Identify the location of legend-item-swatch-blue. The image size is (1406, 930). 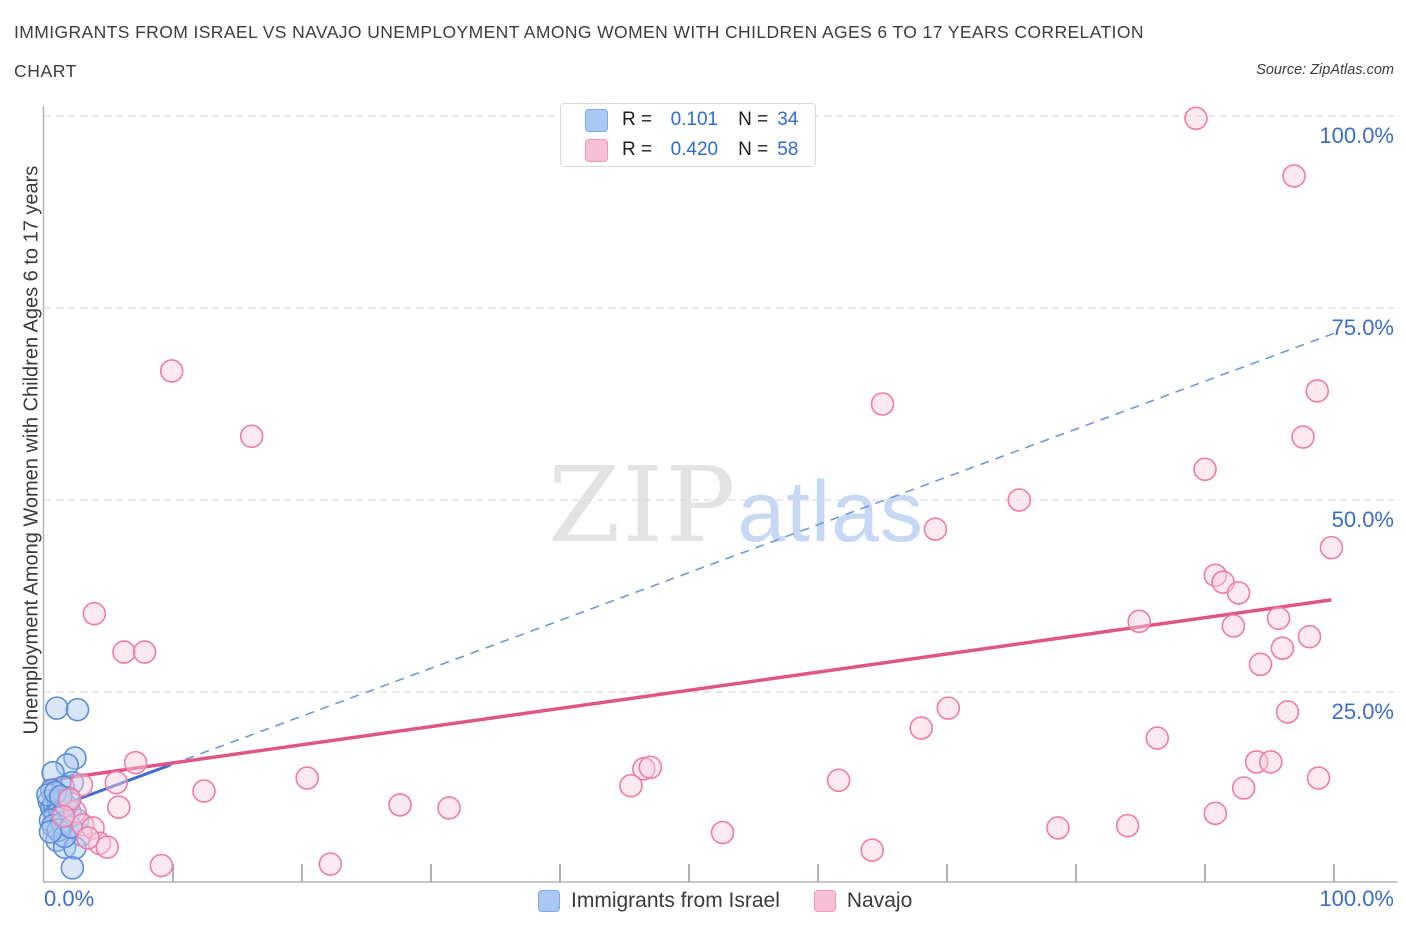
(549, 901).